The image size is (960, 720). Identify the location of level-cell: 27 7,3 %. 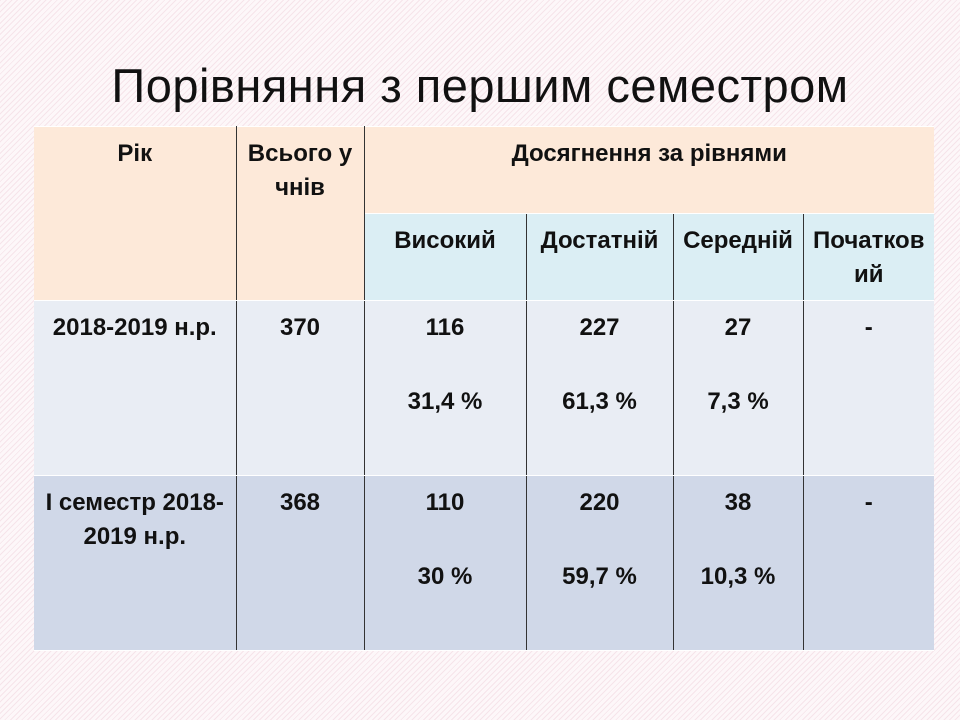
(738, 388).